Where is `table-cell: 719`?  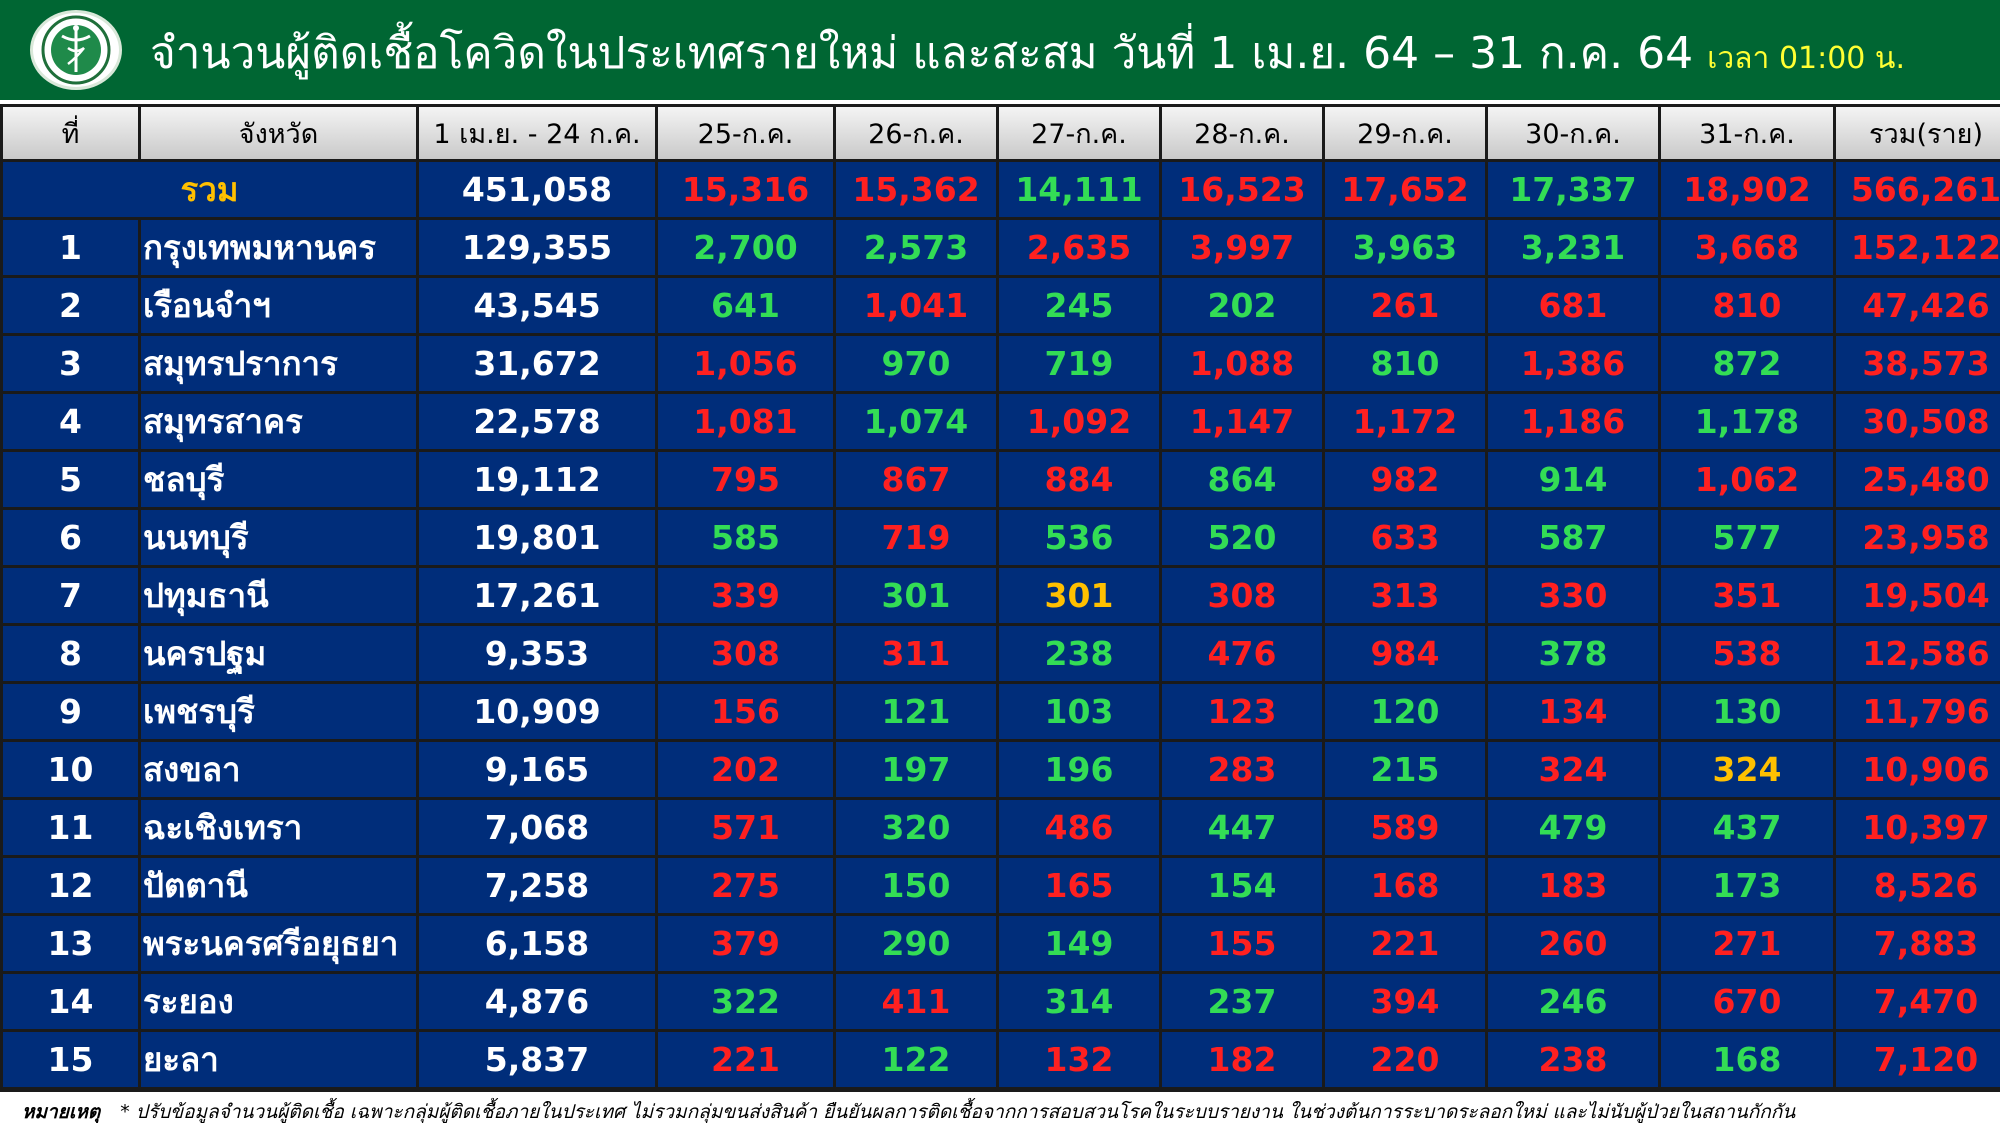
table-cell: 719 is located at coordinates (916, 537).